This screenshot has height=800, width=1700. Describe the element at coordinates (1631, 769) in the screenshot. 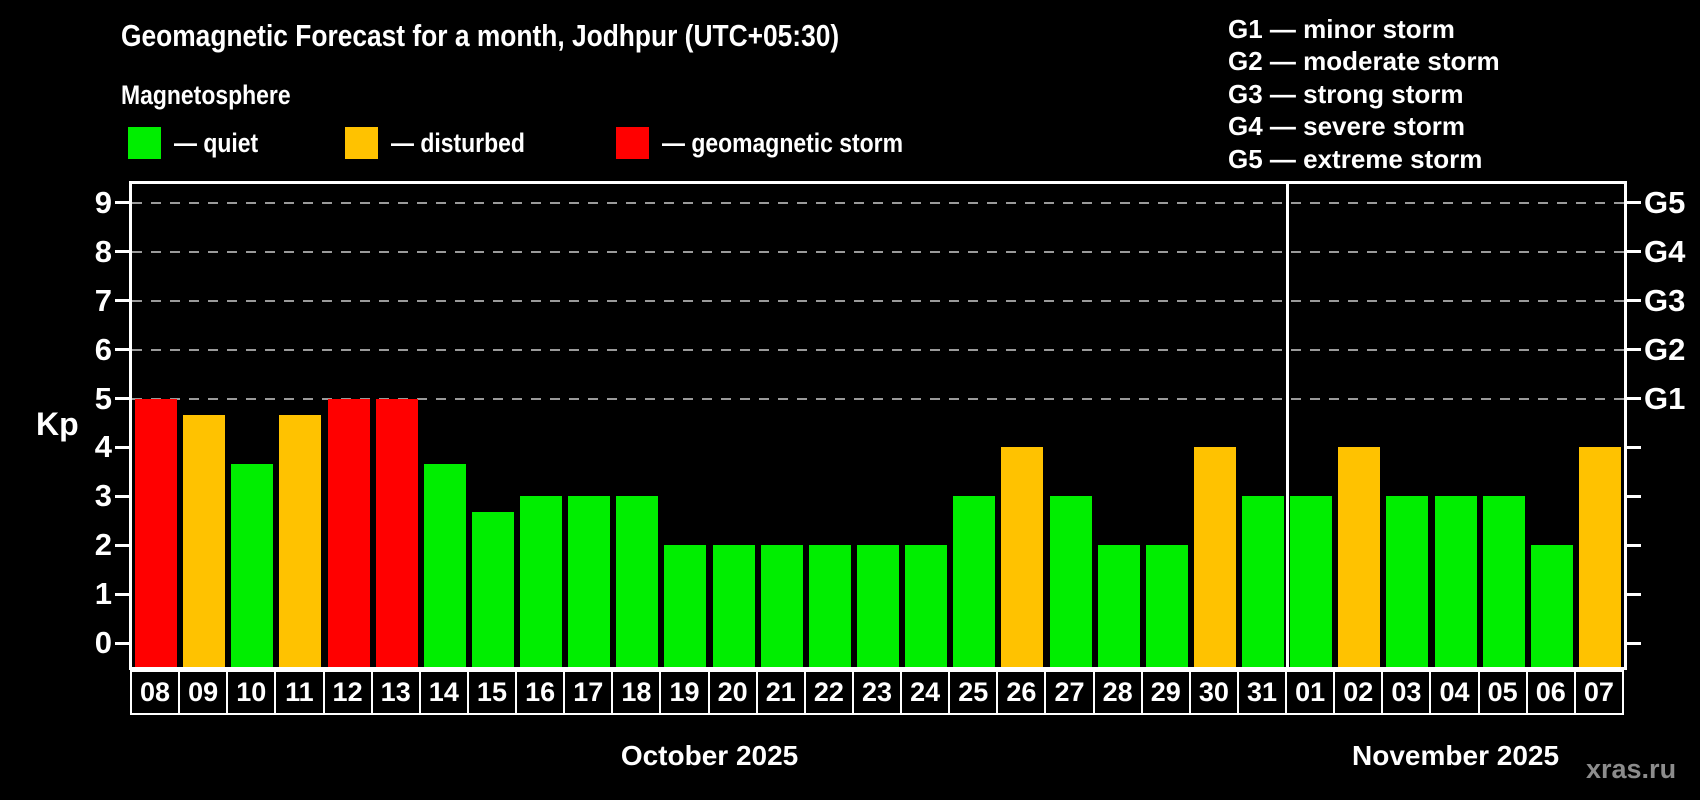

I see `watermark: xras.ru` at that location.